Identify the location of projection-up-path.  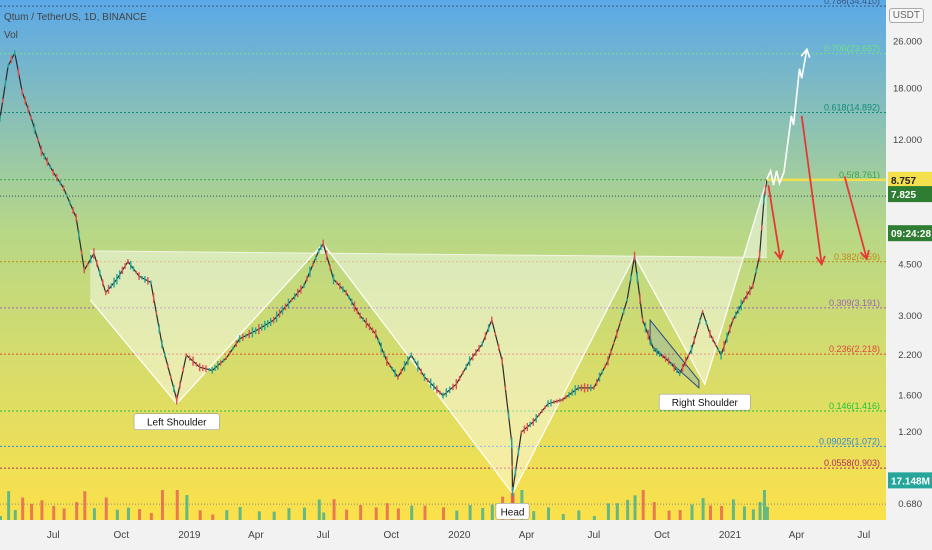
(787, 118).